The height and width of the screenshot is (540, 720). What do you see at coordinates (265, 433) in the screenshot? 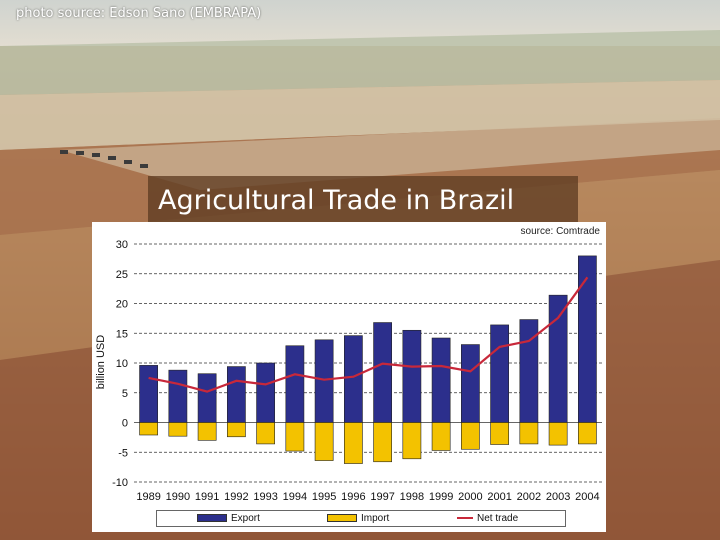
I see `import-bar-1993` at bounding box center [265, 433].